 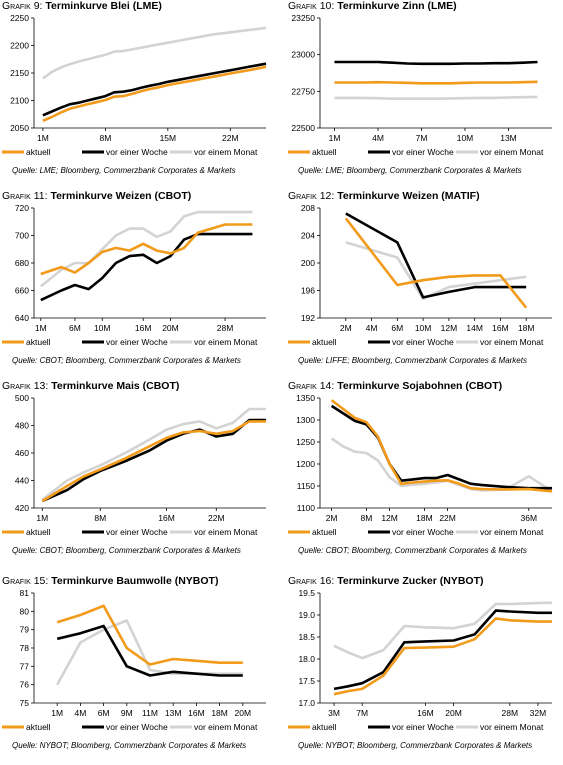 I want to click on y-tick-label: 80, so click(x=25, y=611).